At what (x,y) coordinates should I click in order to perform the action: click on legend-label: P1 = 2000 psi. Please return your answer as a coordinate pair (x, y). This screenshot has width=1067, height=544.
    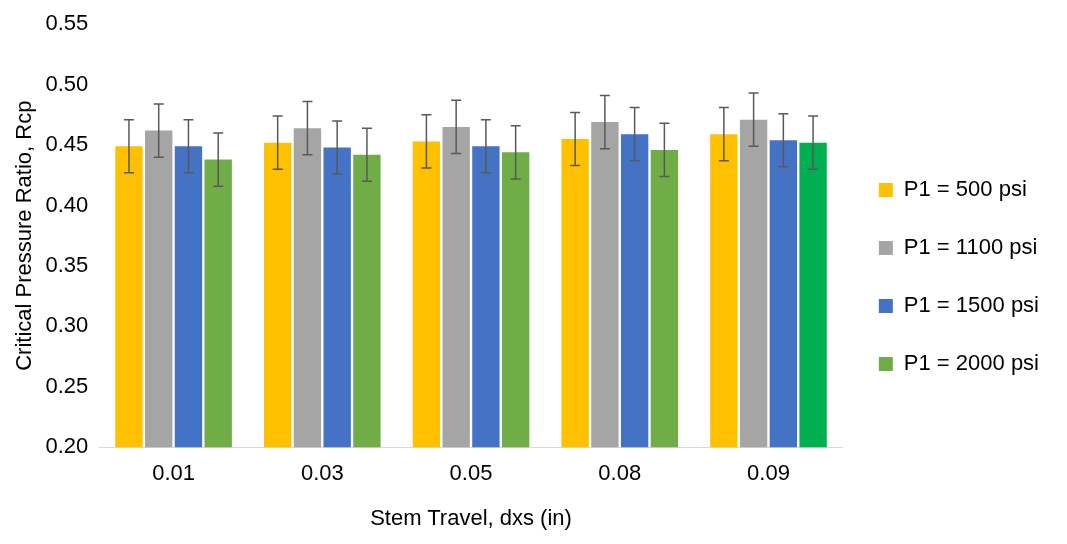
    Looking at the image, I should click on (971, 363).